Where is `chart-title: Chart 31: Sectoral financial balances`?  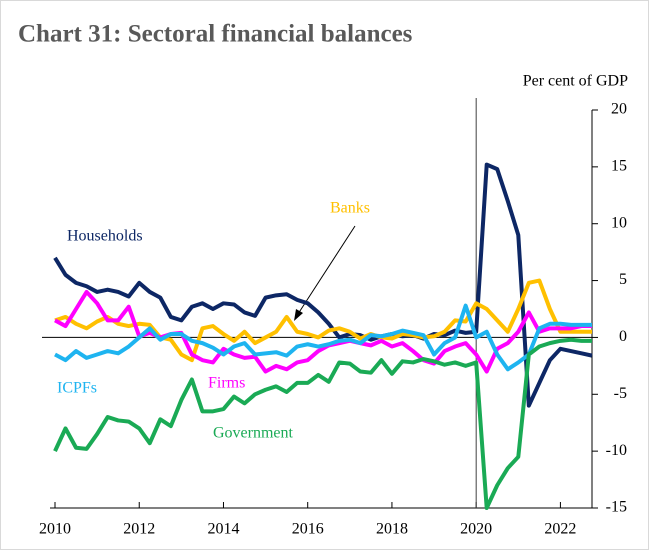
chart-title: Chart 31: Sectoral financial balances is located at coordinates (215, 34).